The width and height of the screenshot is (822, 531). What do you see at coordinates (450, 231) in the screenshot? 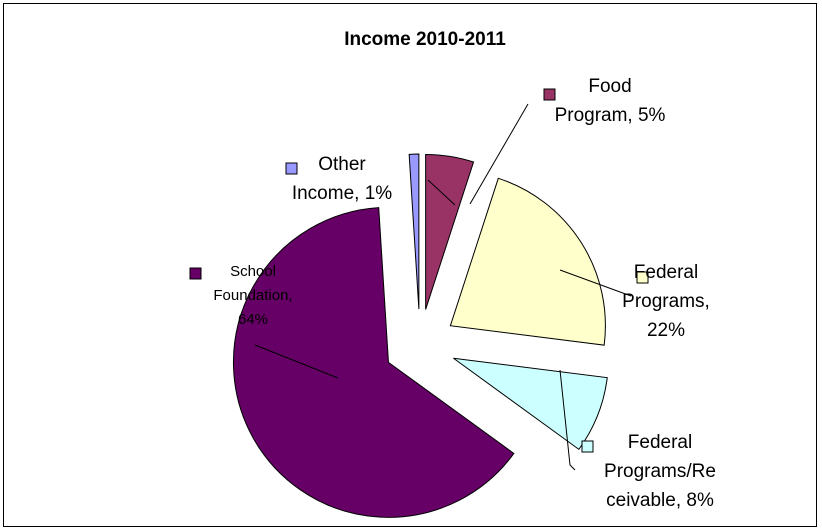
I see `pie-slice-food-program` at bounding box center [450, 231].